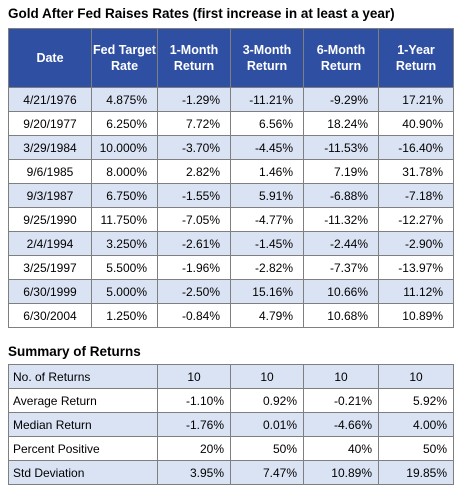 The height and width of the screenshot is (499, 460). What do you see at coordinates (50, 291) in the screenshot?
I see `date-cell: 6/30/1999` at bounding box center [50, 291].